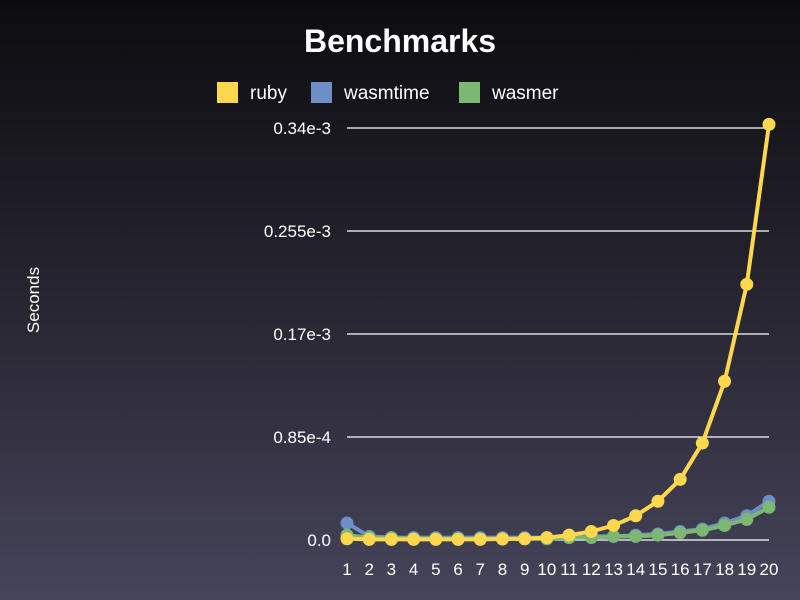 This screenshot has width=800, height=600. I want to click on x-tick-label: 14, so click(635, 569).